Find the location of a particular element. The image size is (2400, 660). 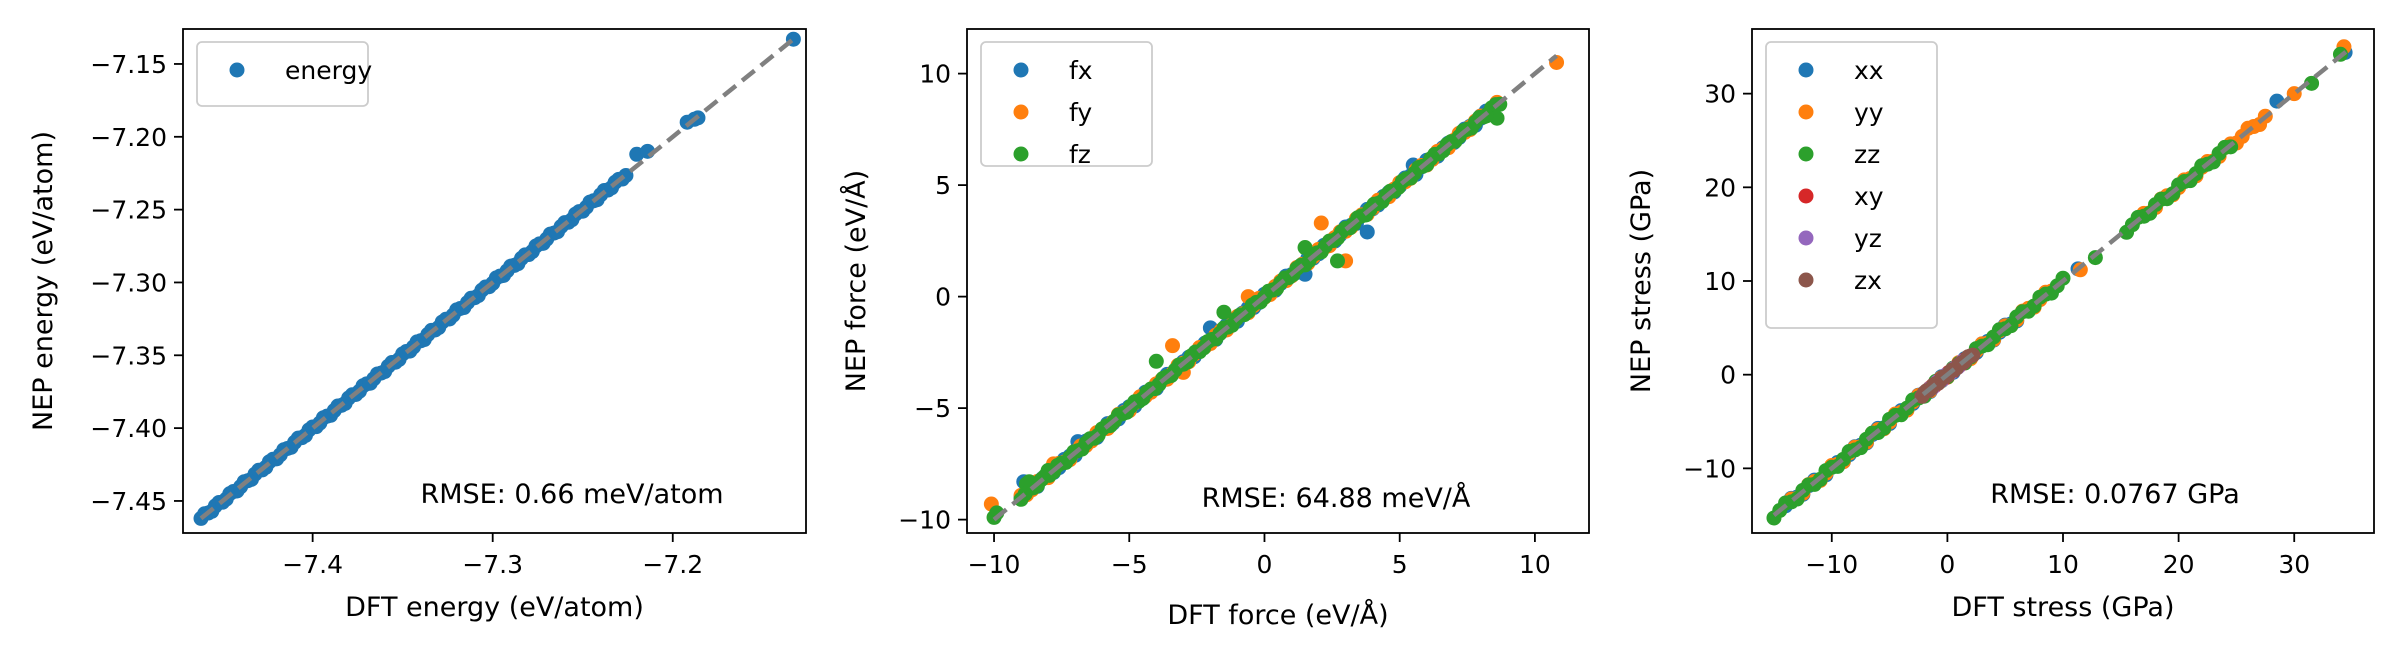

legend-marker-xx is located at coordinates (1806, 70).